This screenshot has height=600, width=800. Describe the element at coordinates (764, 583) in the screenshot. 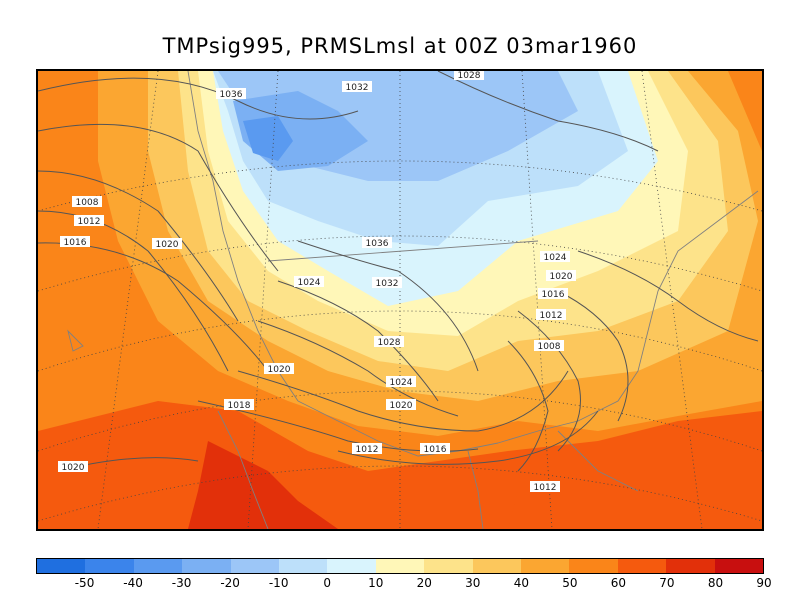

I see `colorbar-tick-label: 90` at that location.